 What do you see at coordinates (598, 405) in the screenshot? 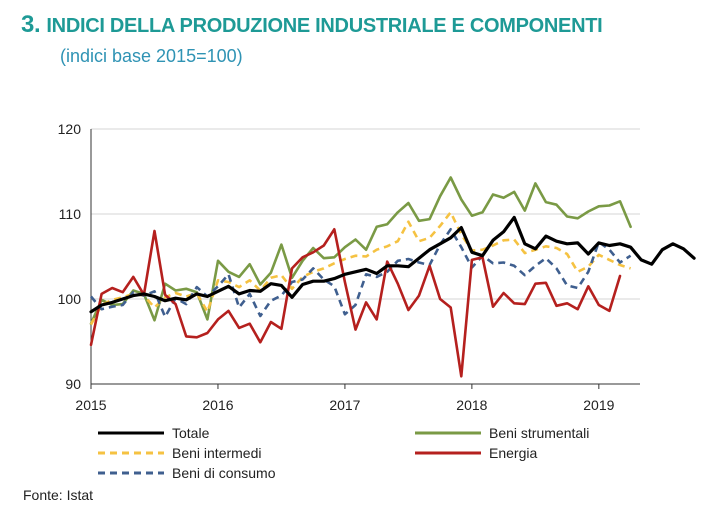
I see `x-tick-label: 2019` at bounding box center [598, 405].